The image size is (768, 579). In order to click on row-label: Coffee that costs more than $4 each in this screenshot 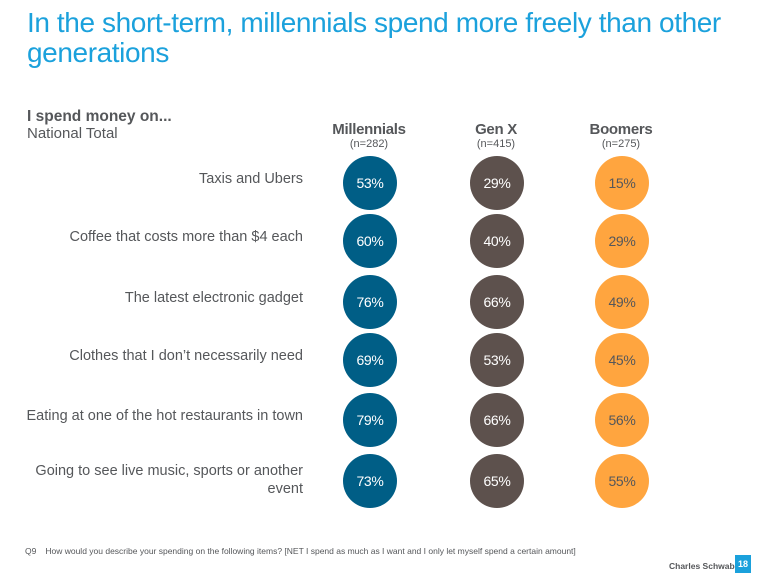, I will do `click(152, 237)`.